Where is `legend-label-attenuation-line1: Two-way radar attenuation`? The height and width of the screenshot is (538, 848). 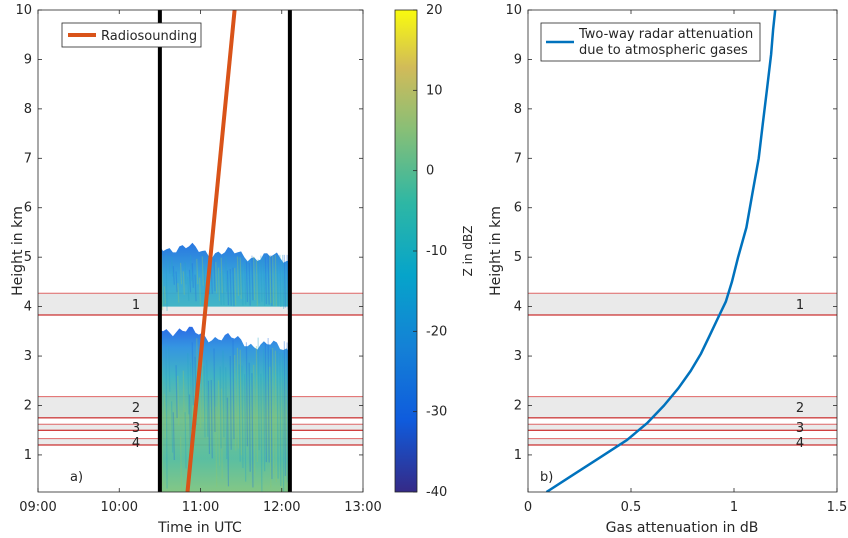 legend-label-attenuation-line1: Two-way radar attenuation is located at coordinates (665, 34).